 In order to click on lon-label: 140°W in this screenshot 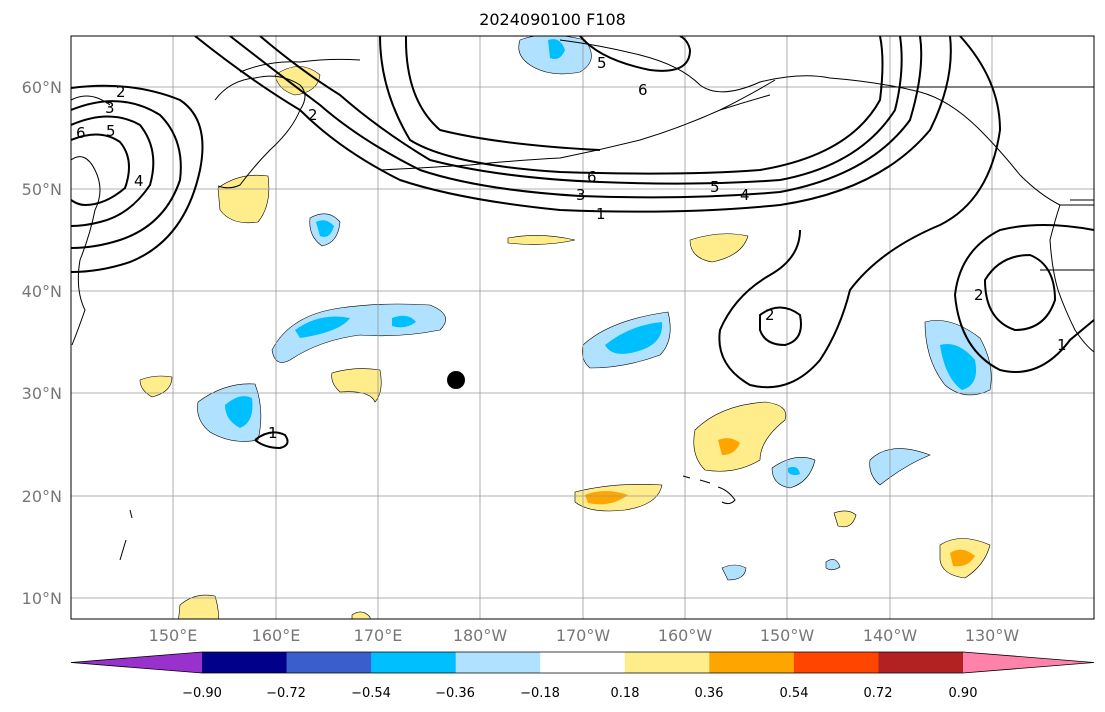, I will do `click(890, 635)`.